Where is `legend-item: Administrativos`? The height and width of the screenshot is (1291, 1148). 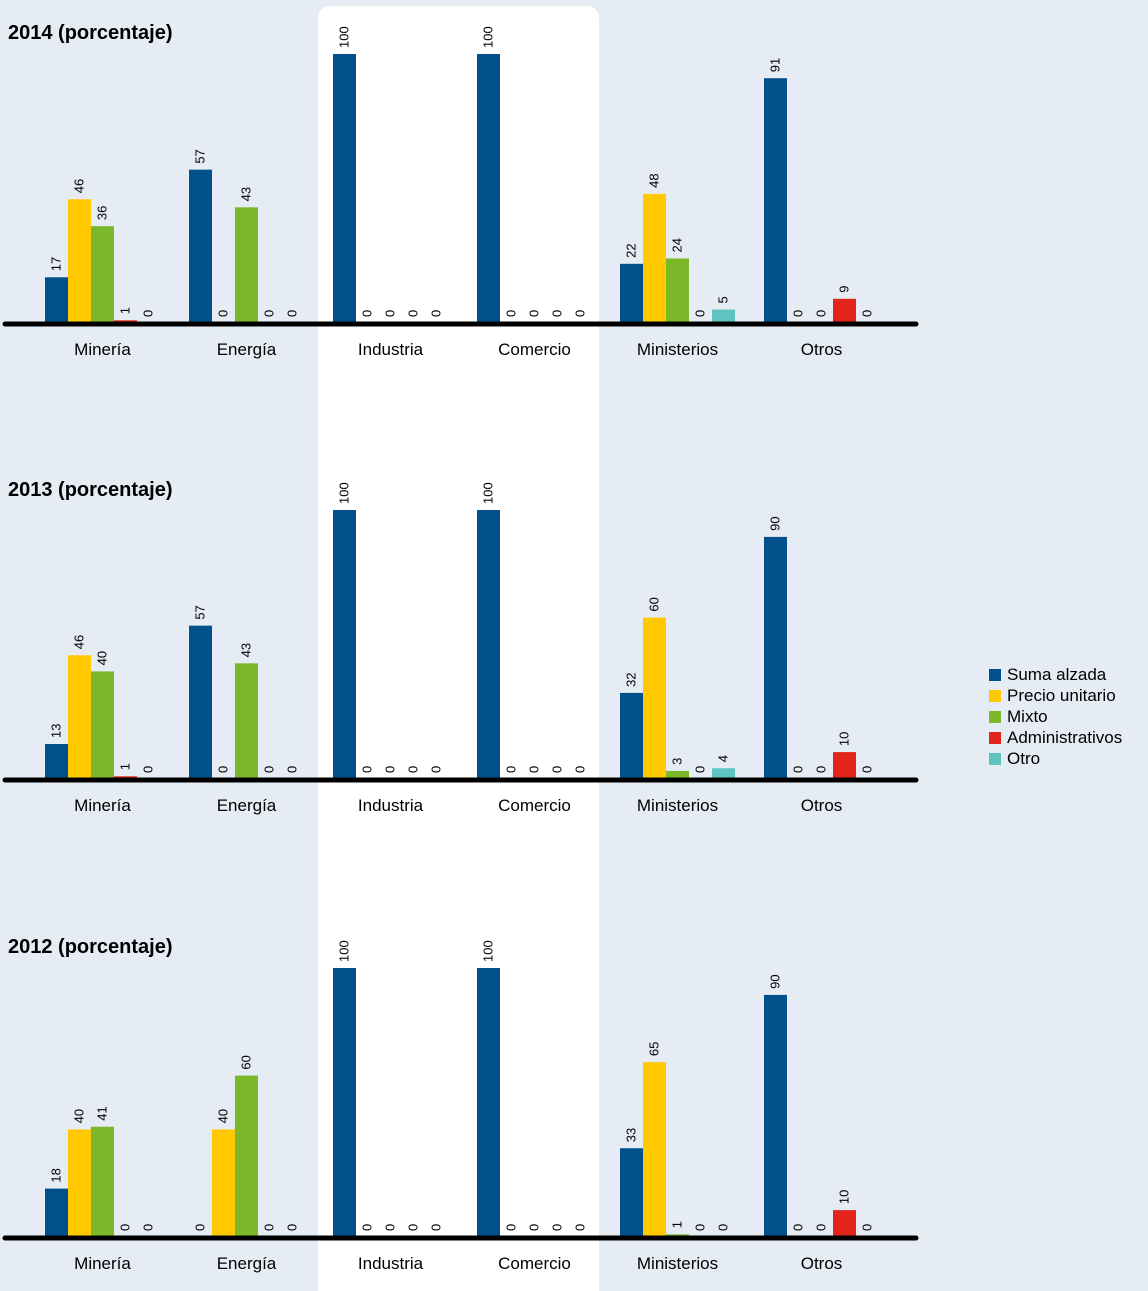 legend-item: Administrativos is located at coordinates (1055, 737).